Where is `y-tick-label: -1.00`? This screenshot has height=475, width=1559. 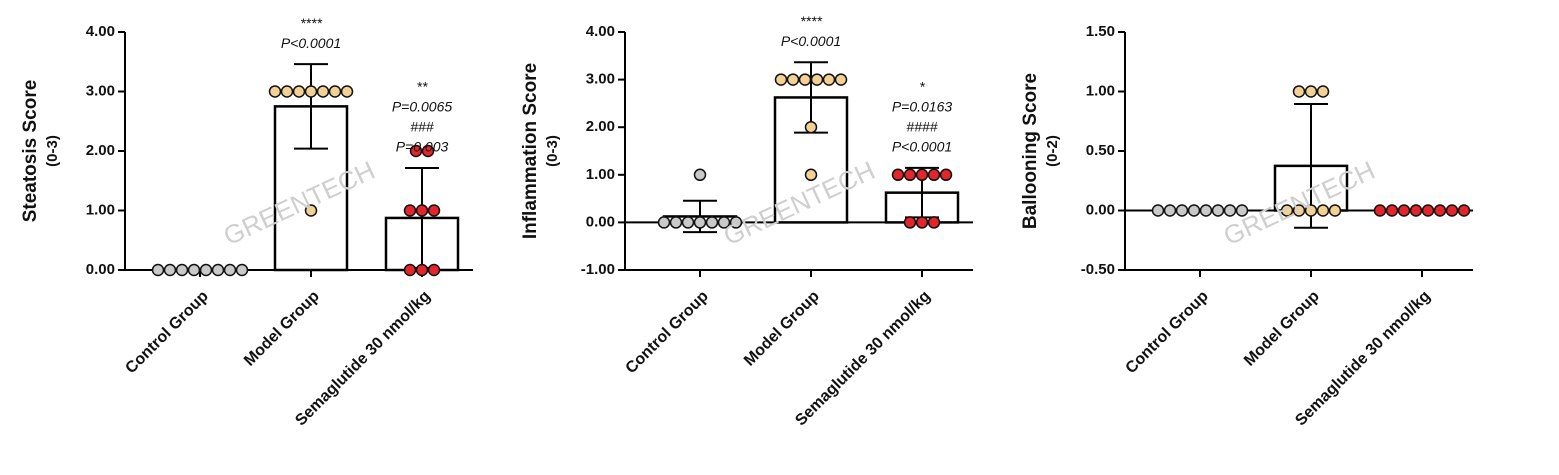 y-tick-label: -1.00 is located at coordinates (598, 269).